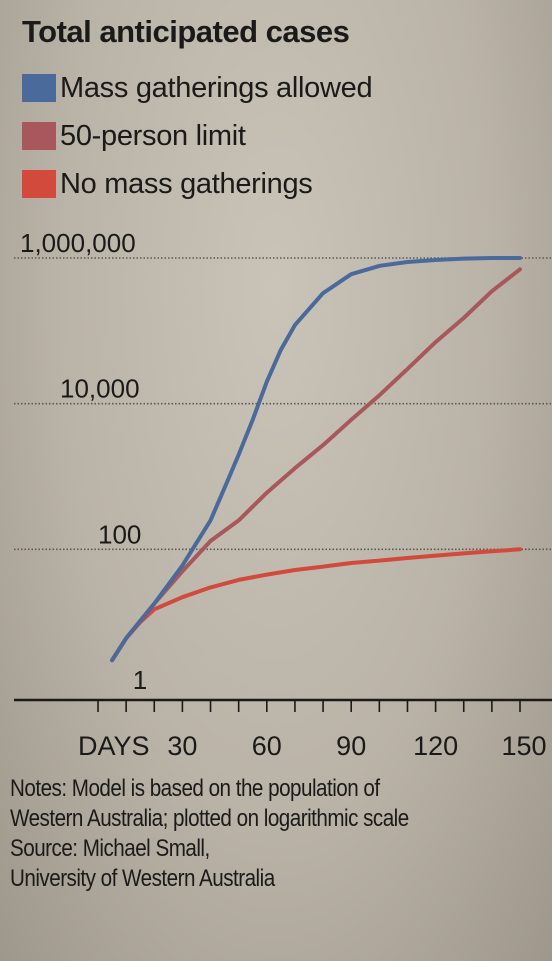  What do you see at coordinates (39, 136) in the screenshot?
I see `legend-swatch-rose` at bounding box center [39, 136].